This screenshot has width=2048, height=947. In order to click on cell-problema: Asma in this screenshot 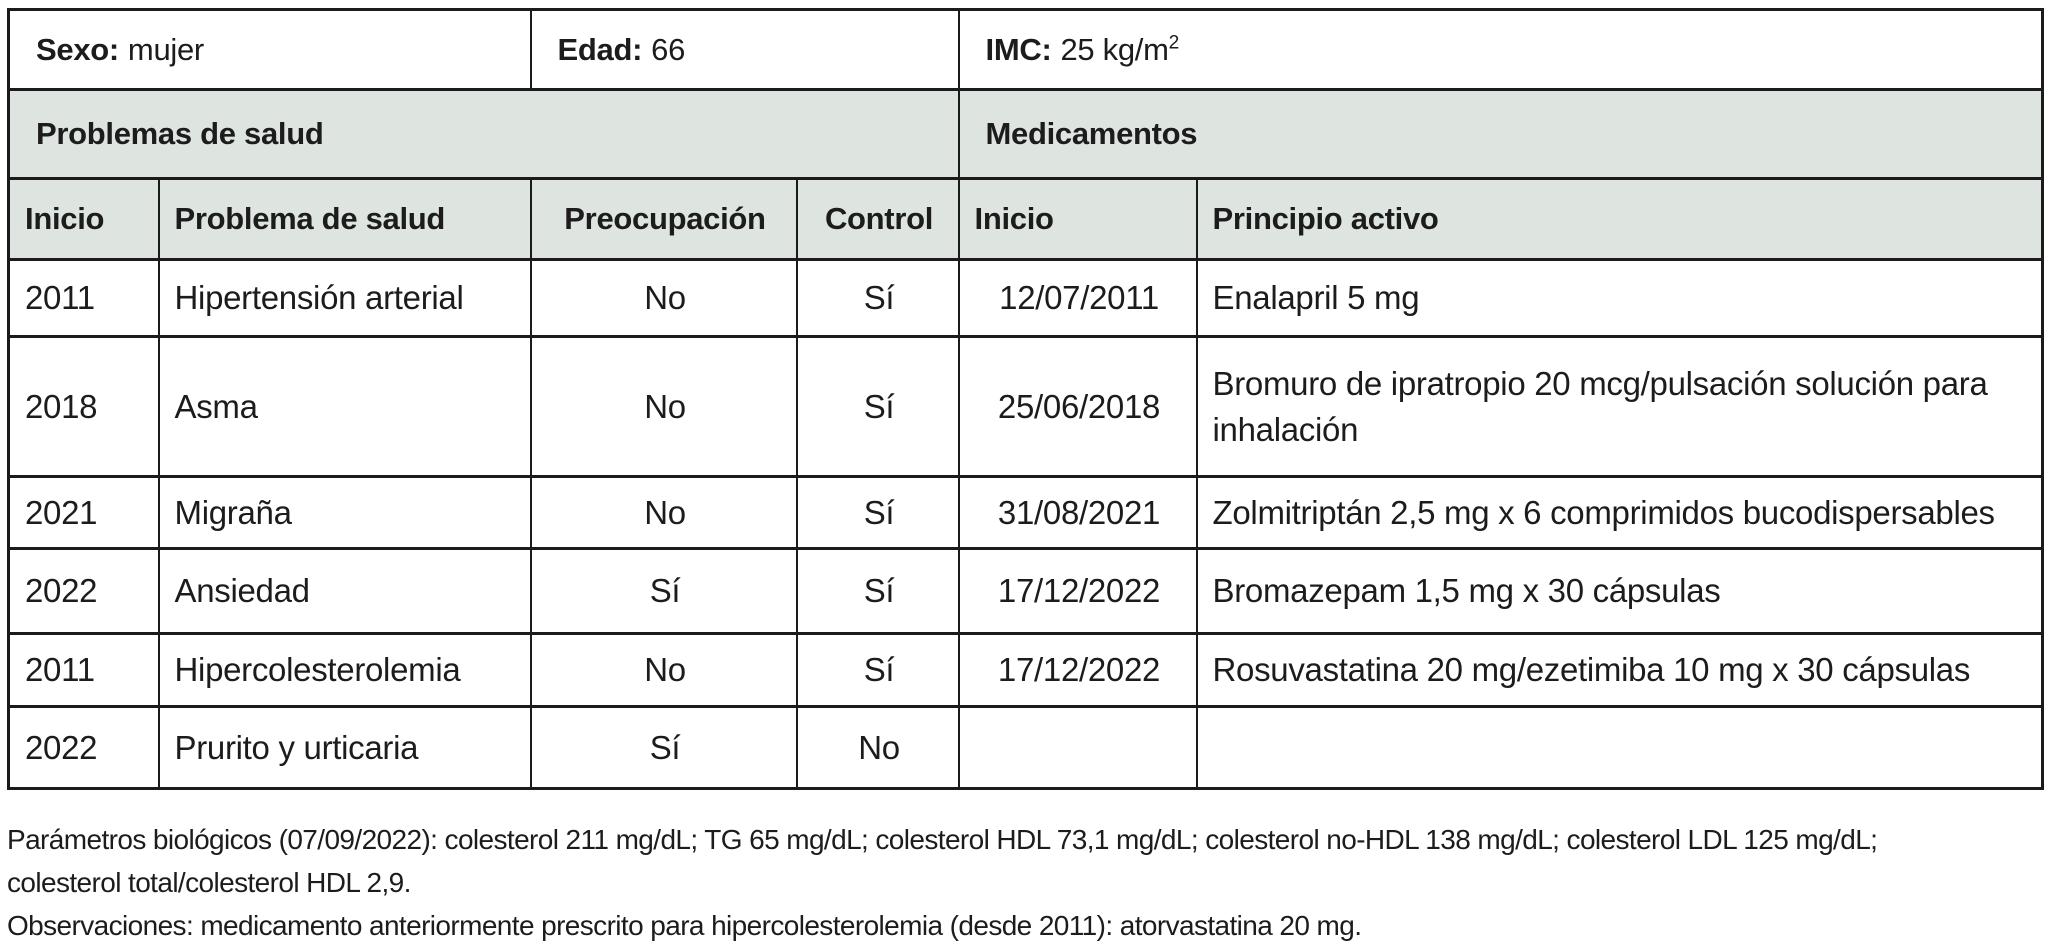, I will do `click(344, 406)`.